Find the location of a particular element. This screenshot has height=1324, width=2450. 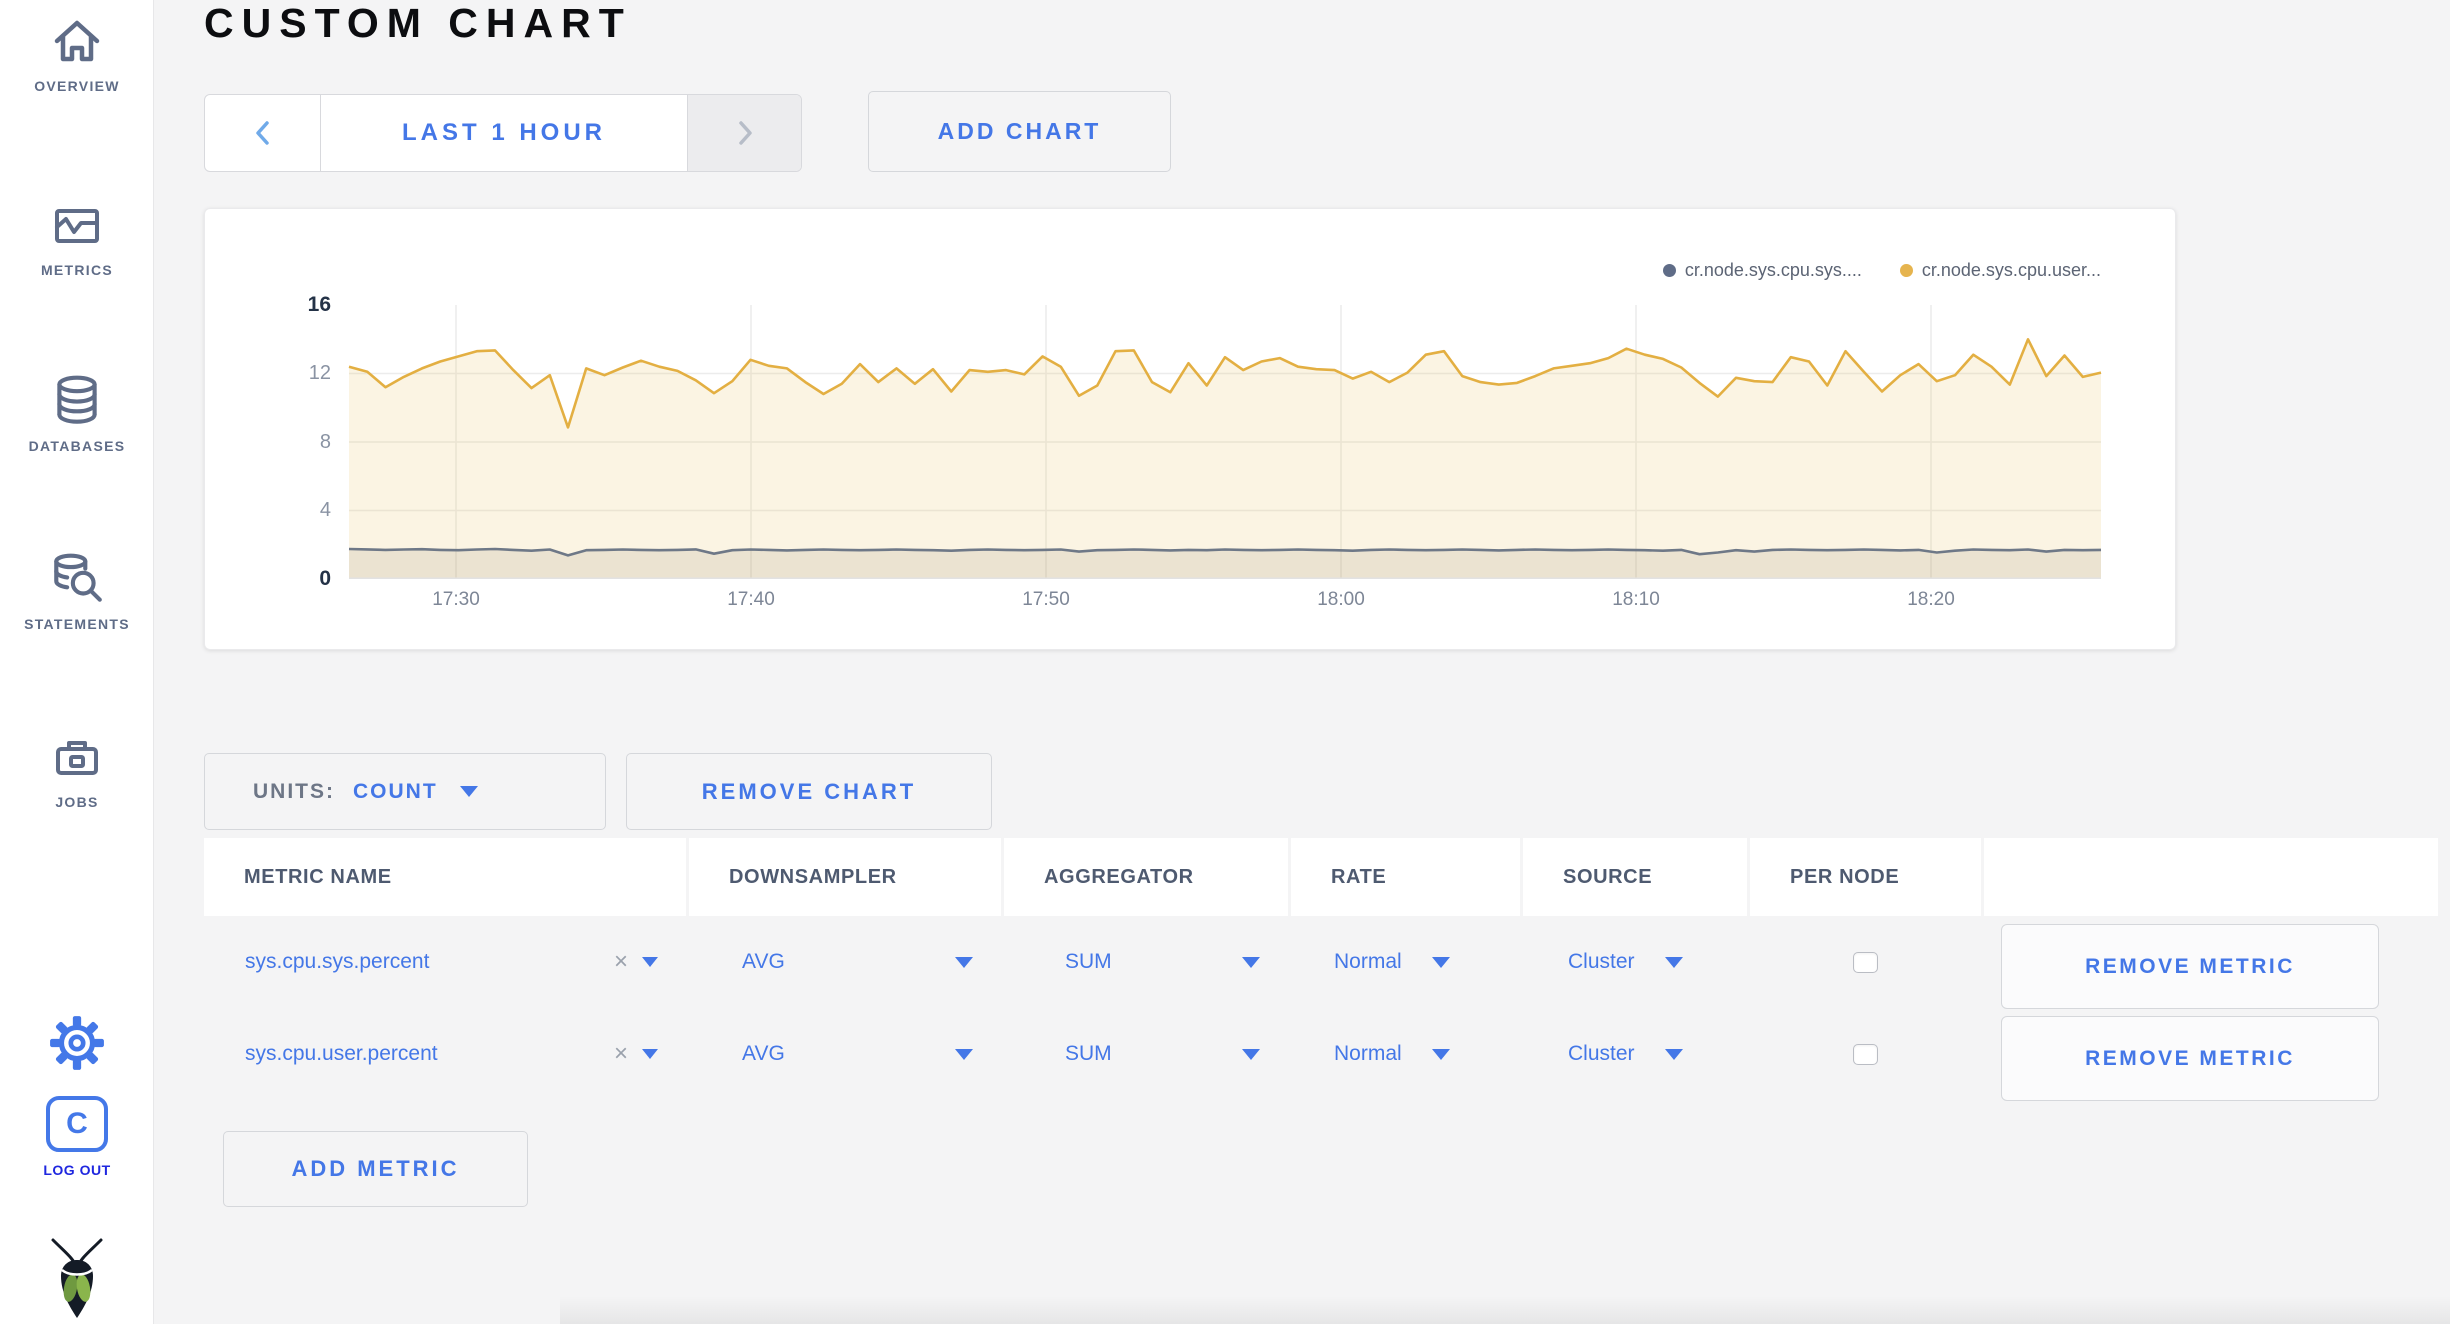

col-header-downsampler: DOWNSAMPLER is located at coordinates (845, 877).